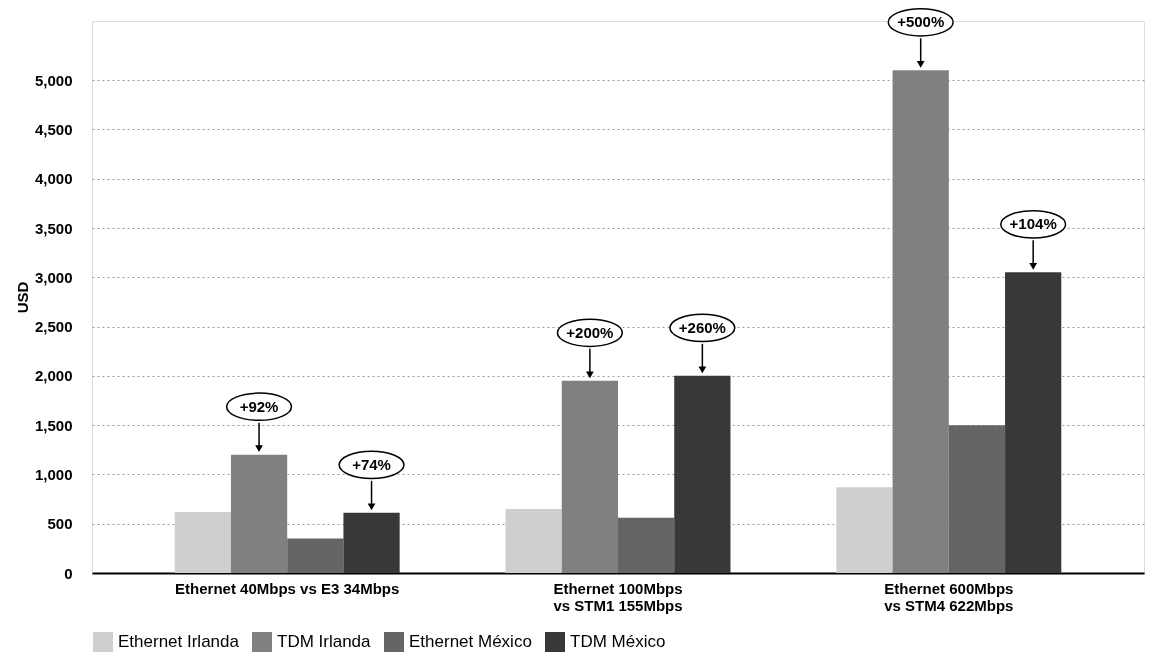  I want to click on annotation: +200%, so click(590, 332).